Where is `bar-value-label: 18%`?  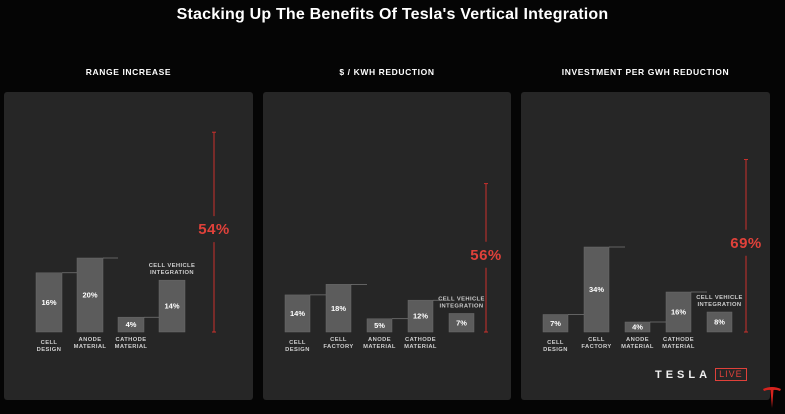 bar-value-label: 18% is located at coordinates (338, 308).